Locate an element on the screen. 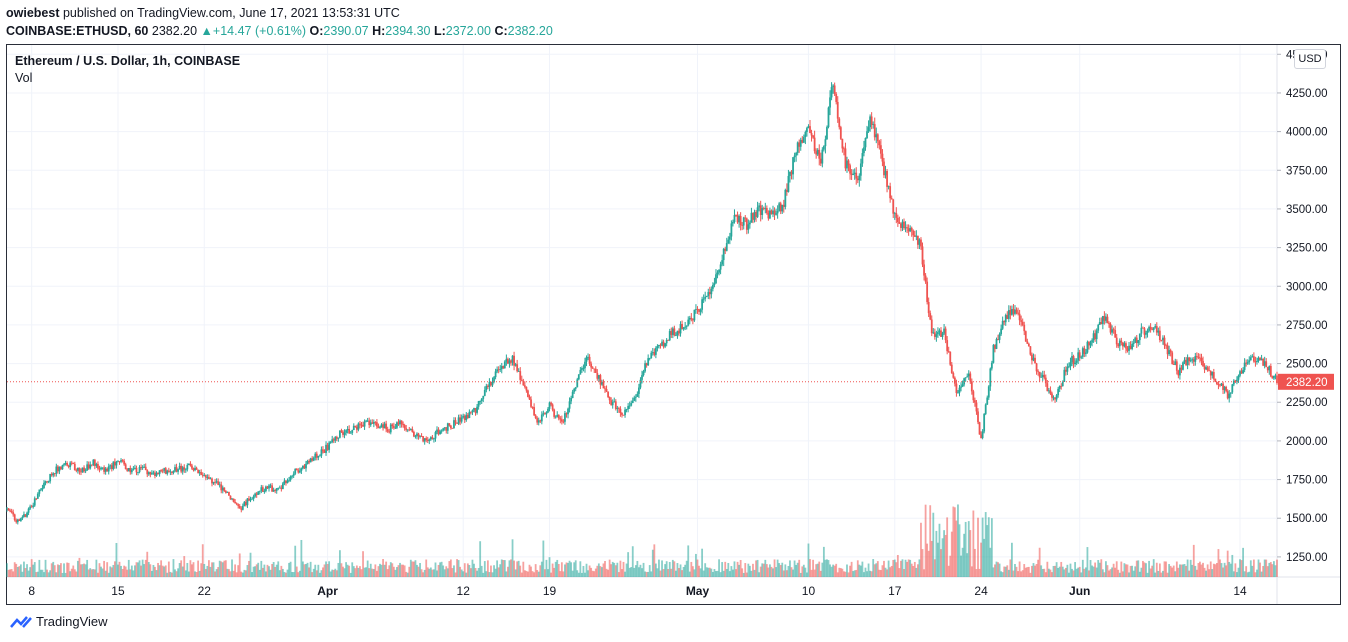 Image resolution: width=1348 pixels, height=642 pixels. current-price-line: 2382.20 is located at coordinates (670, 381).